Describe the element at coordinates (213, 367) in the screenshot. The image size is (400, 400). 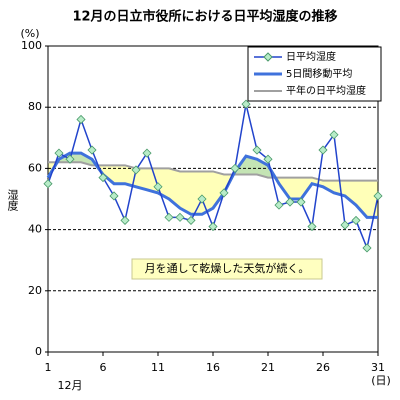
I see `x-tick-label: 16` at that location.